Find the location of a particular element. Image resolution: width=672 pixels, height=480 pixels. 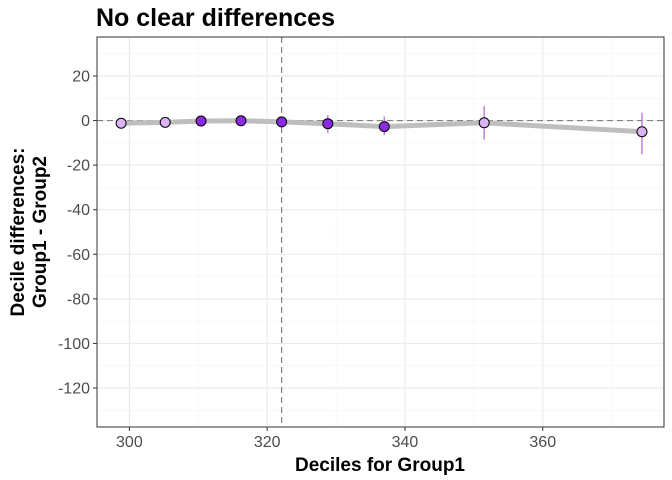

y-tick-label: -80 is located at coordinates (78, 299).